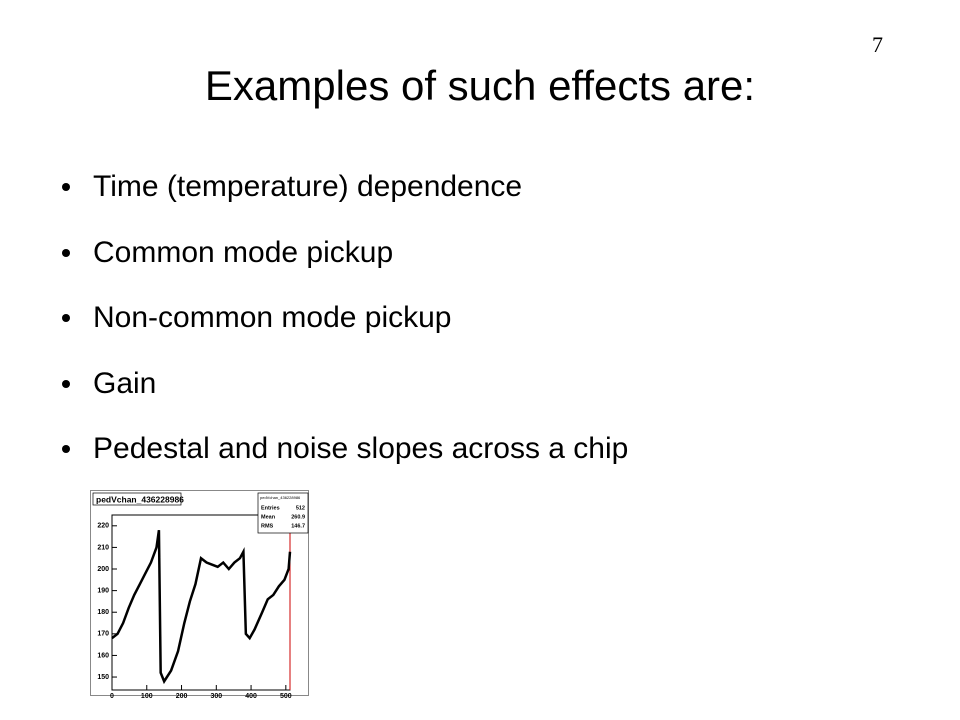  Describe the element at coordinates (298, 526) in the screenshot. I see `stats-value: 146.7` at that location.